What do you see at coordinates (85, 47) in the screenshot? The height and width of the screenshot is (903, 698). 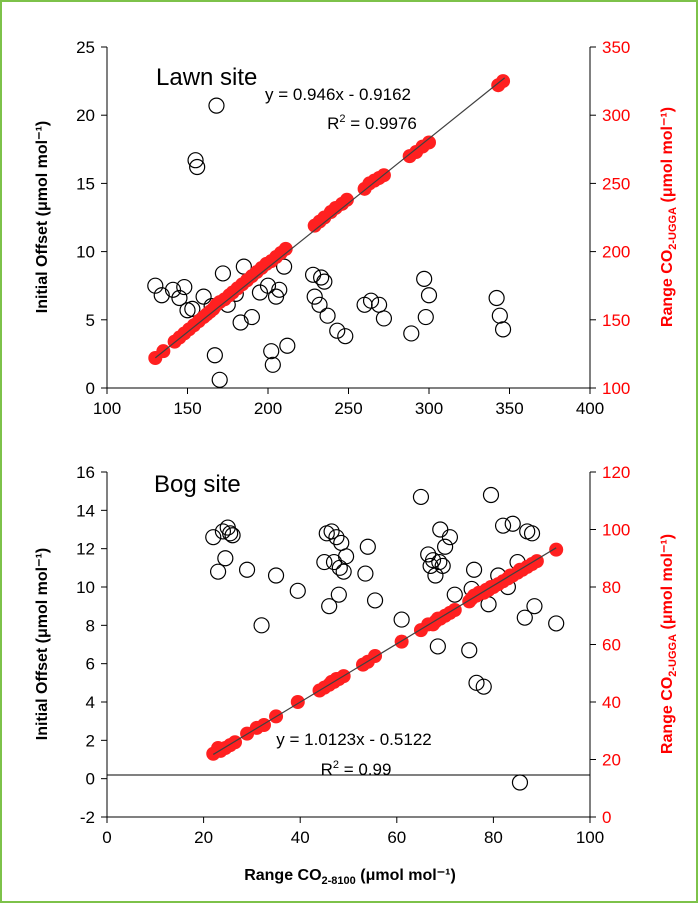 I see `lawn-y-tick-label: 25` at bounding box center [85, 47].